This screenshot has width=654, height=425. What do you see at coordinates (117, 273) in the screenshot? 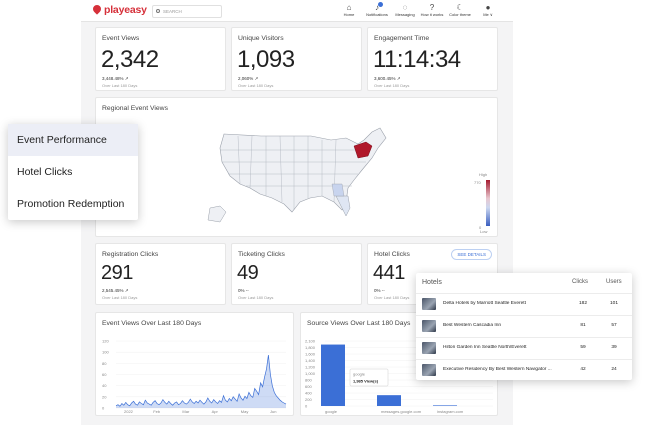
I see `card-value: 291` at bounding box center [117, 273].